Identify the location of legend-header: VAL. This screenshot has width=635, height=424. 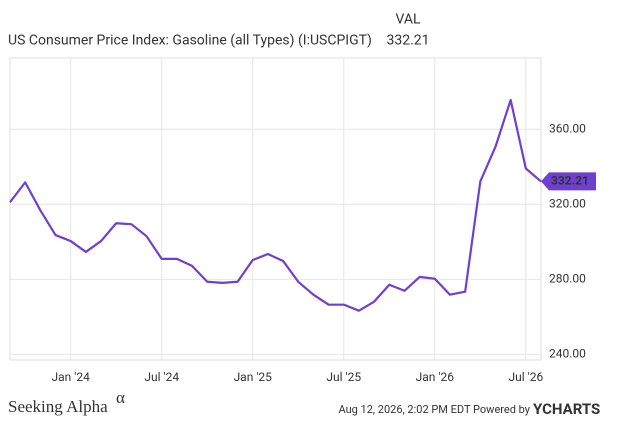
(408, 20).